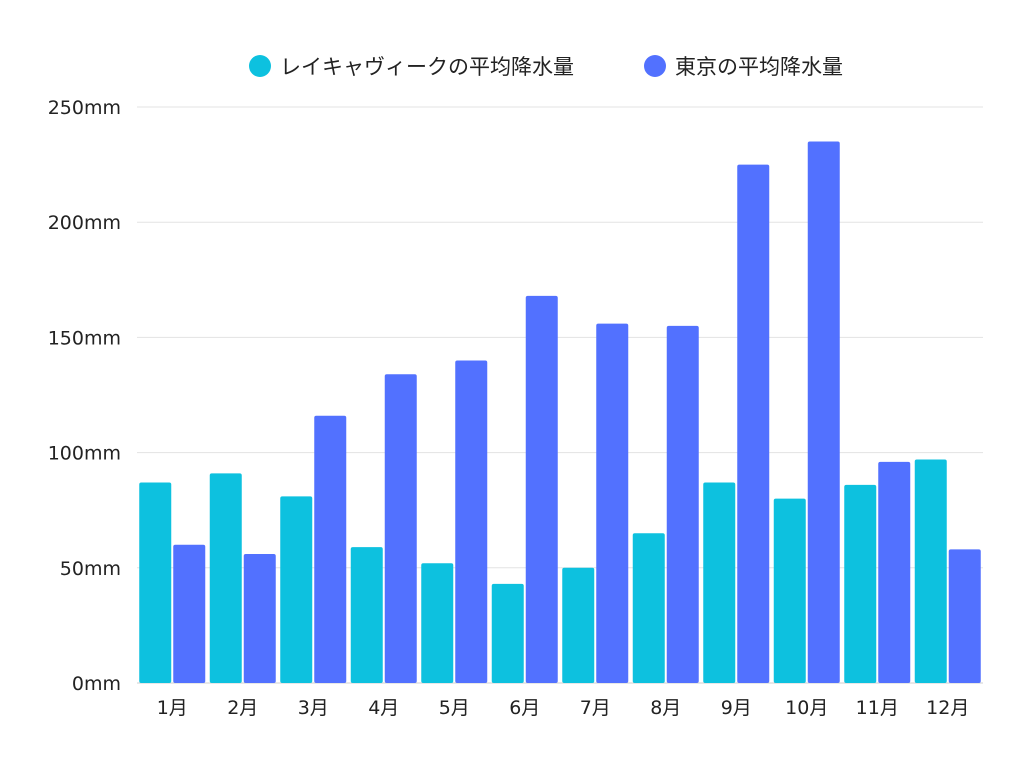 The image size is (1024, 768). What do you see at coordinates (454, 708) in the screenshot?
I see `x-tick-label: 5月` at bounding box center [454, 708].